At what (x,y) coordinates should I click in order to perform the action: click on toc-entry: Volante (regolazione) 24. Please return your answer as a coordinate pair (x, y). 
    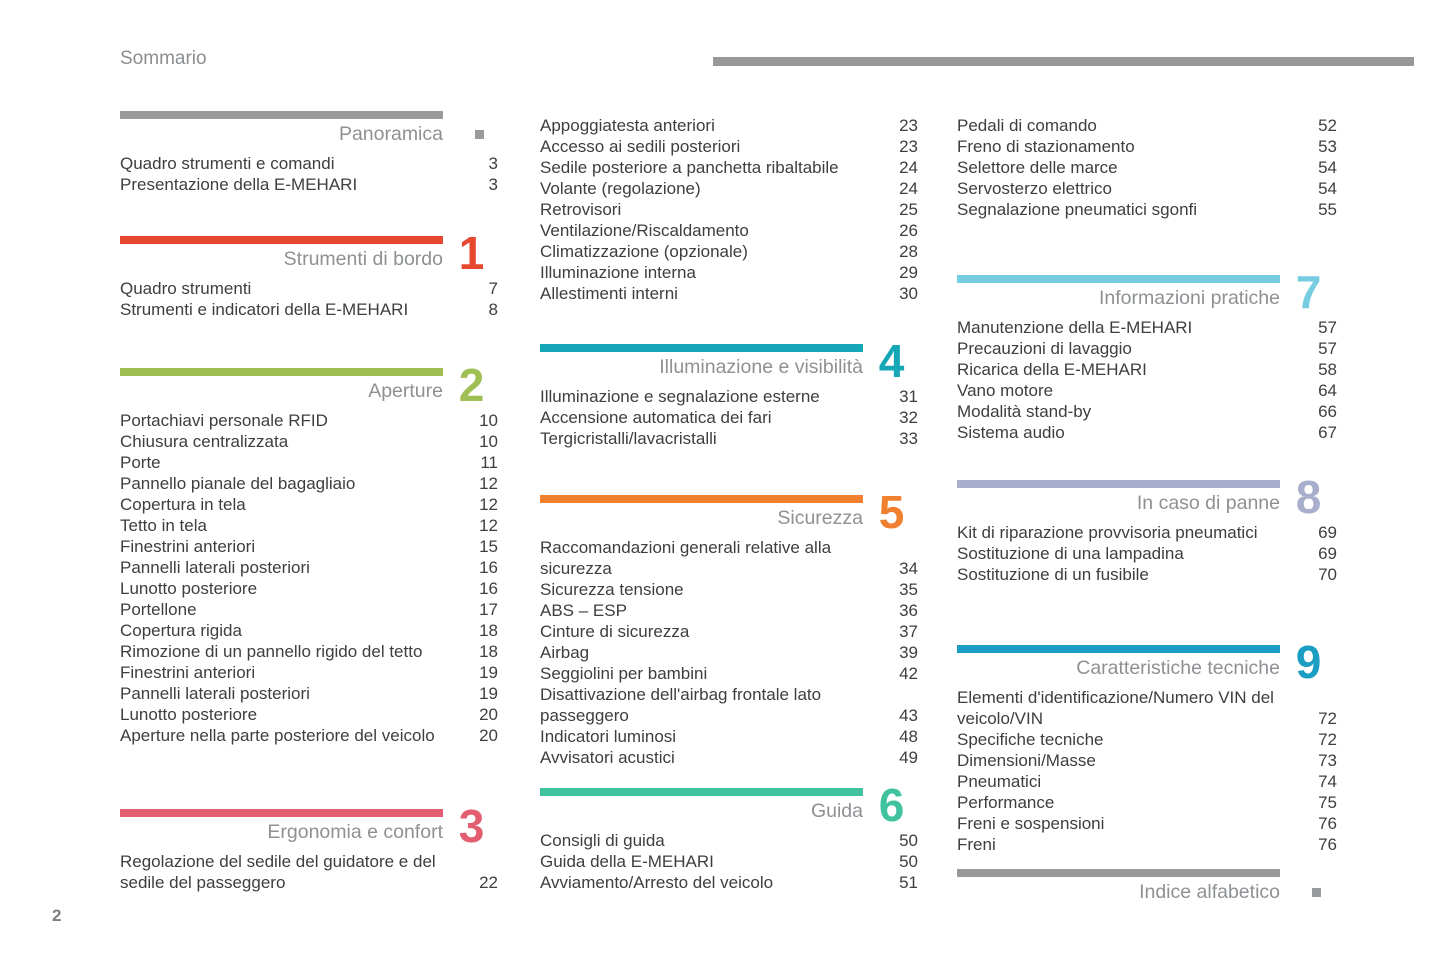
    Looking at the image, I should click on (729, 188).